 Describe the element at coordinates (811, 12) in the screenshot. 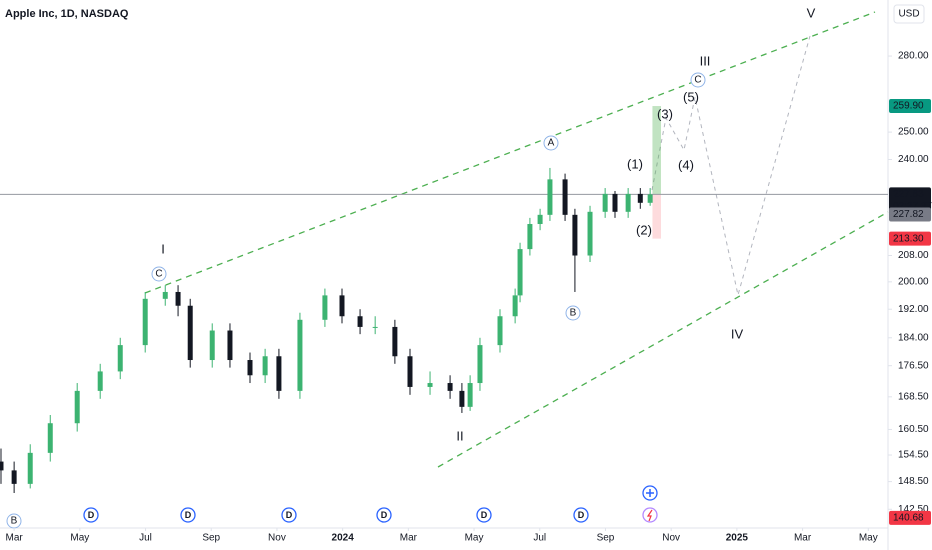

I see `wave-label: V` at that location.